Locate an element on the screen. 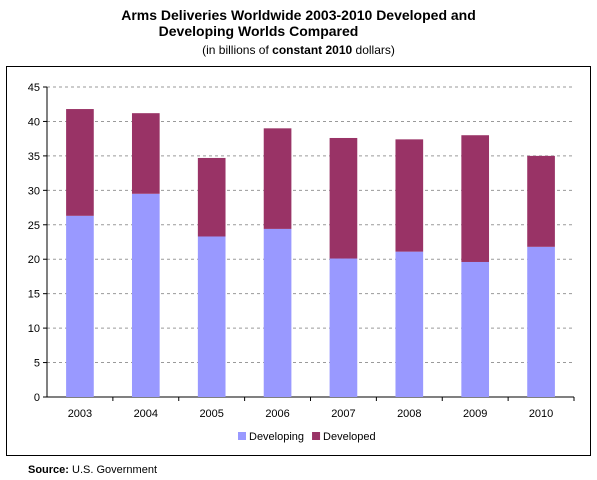 This screenshot has width=597, height=480. subtitle-suffix: dollars) is located at coordinates (373, 50).